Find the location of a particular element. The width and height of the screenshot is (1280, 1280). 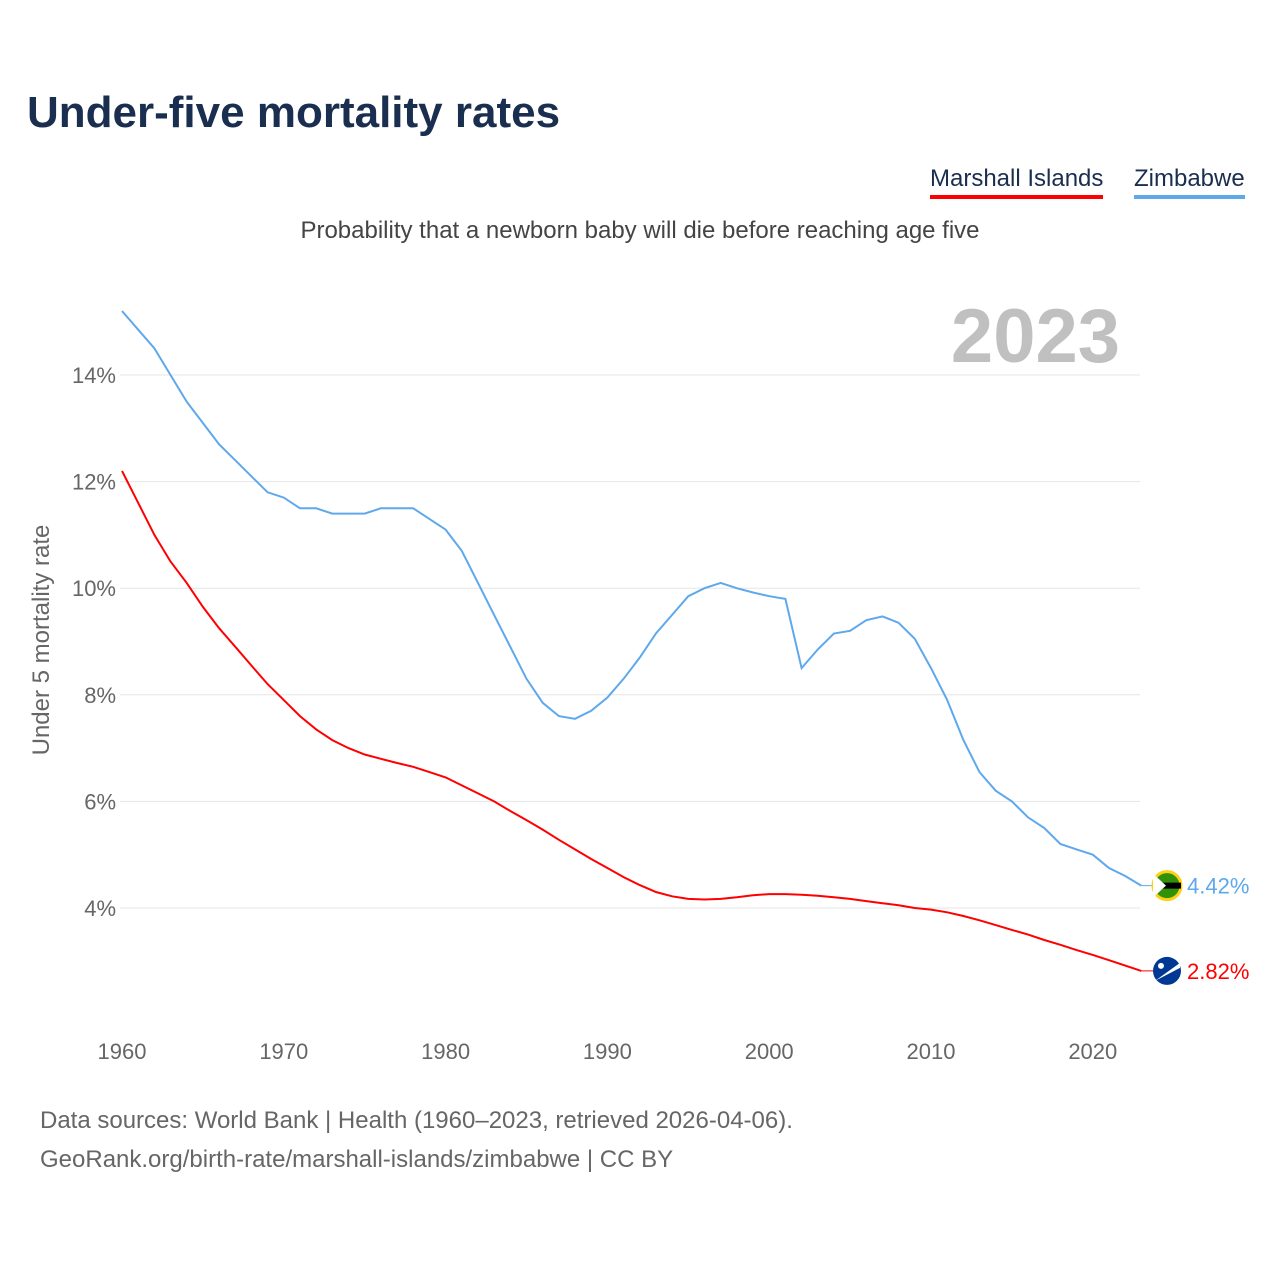

x-tick-label: 1990 is located at coordinates (607, 1051).